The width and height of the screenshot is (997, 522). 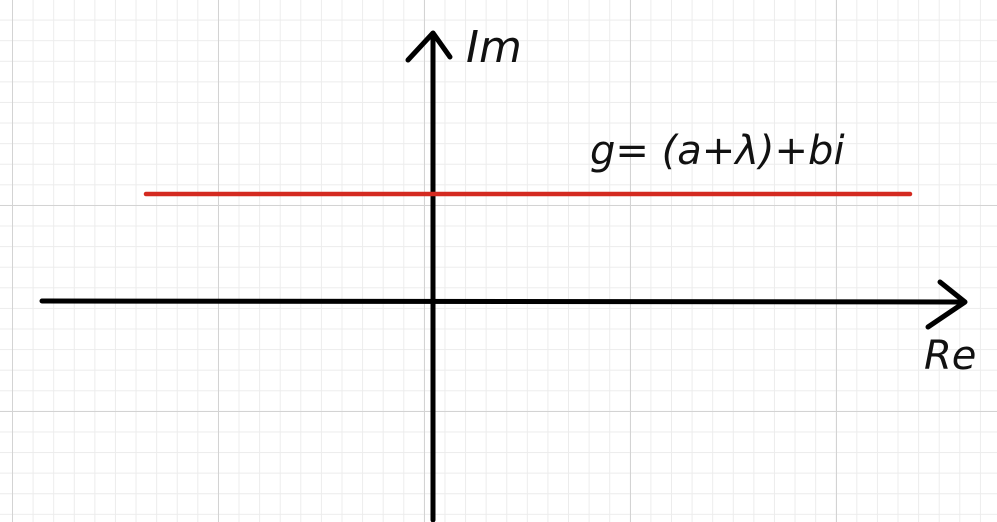 I want to click on real-axis-arrowhead, so click(x=946, y=304).